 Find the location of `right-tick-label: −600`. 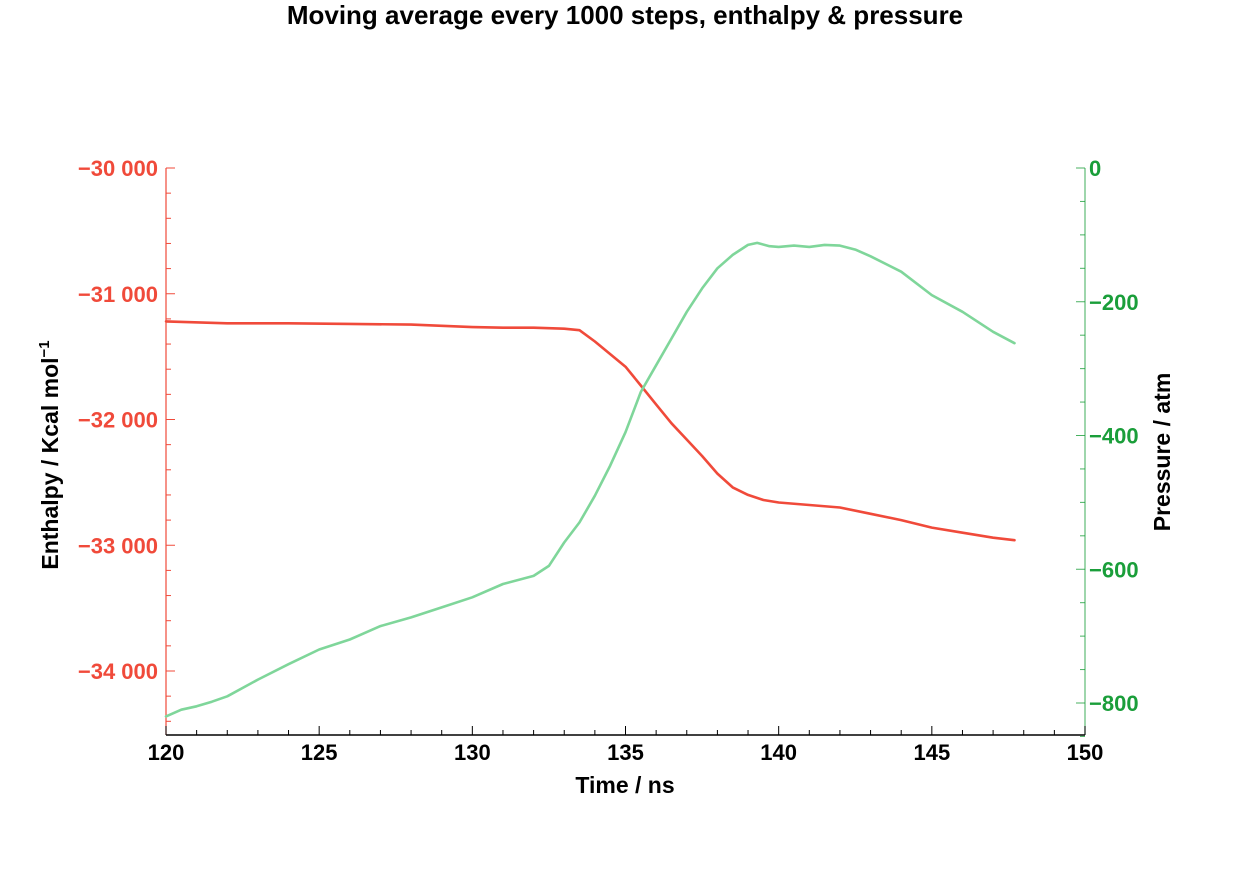

right-tick-label: −600 is located at coordinates (1114, 569).